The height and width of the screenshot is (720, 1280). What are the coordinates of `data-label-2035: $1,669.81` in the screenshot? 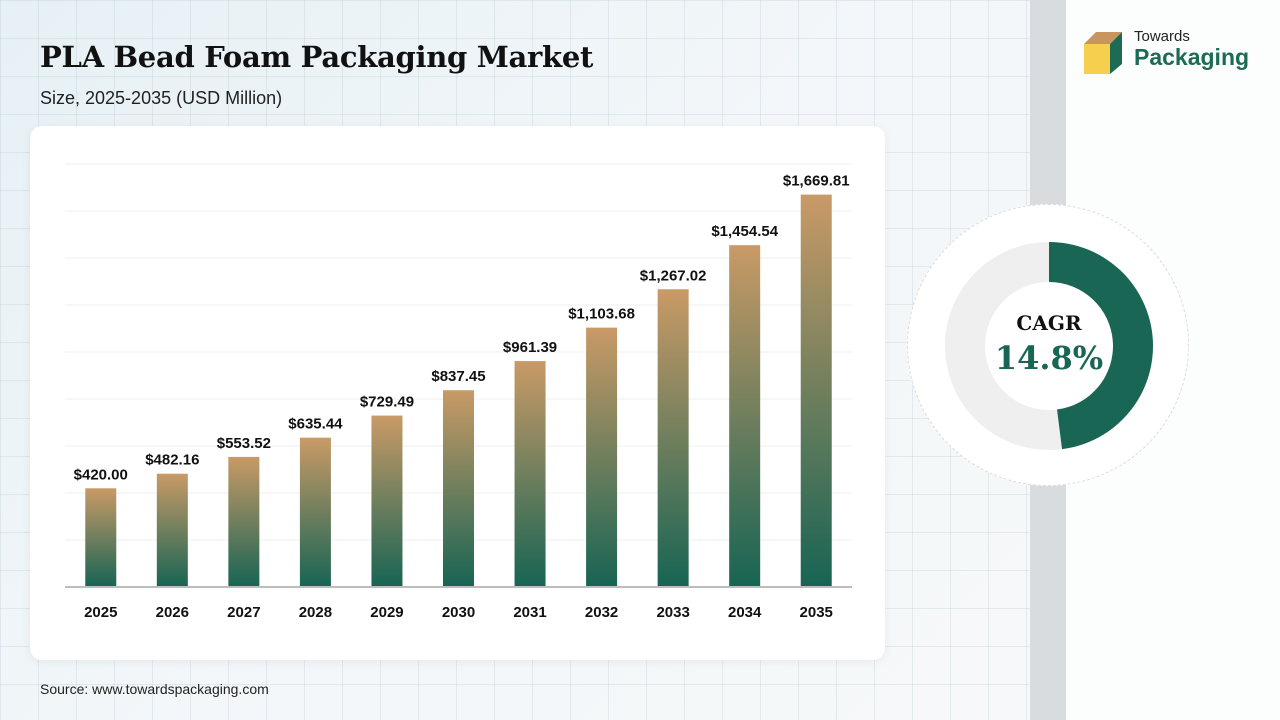 It's located at (816, 181).